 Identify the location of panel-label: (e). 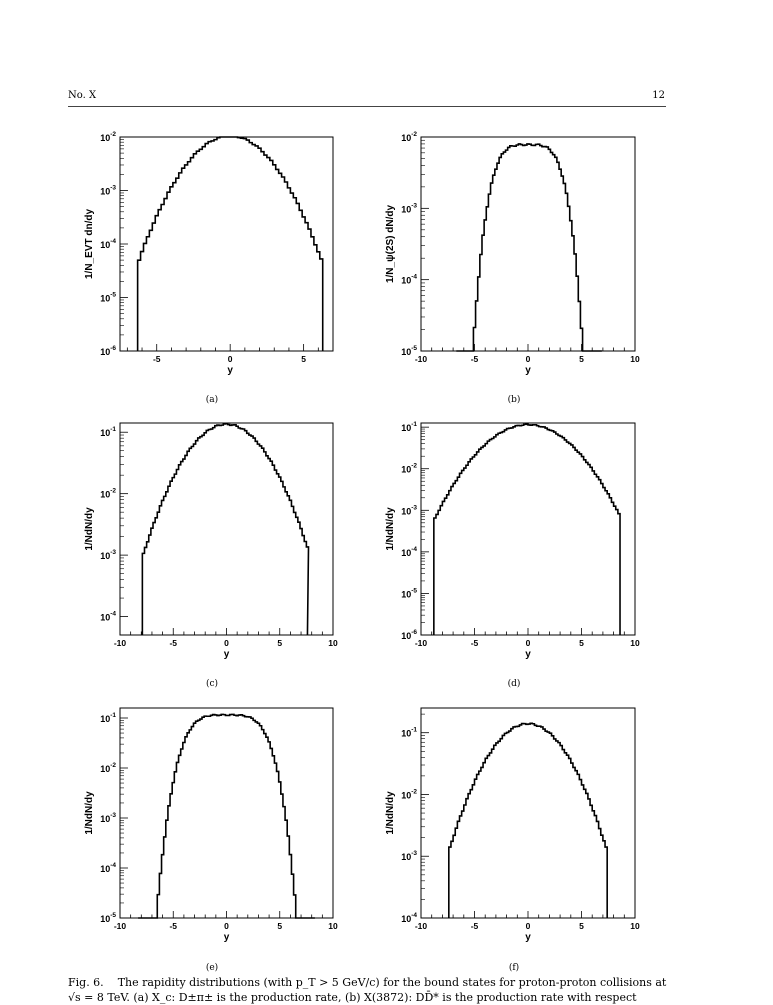
(212, 967).